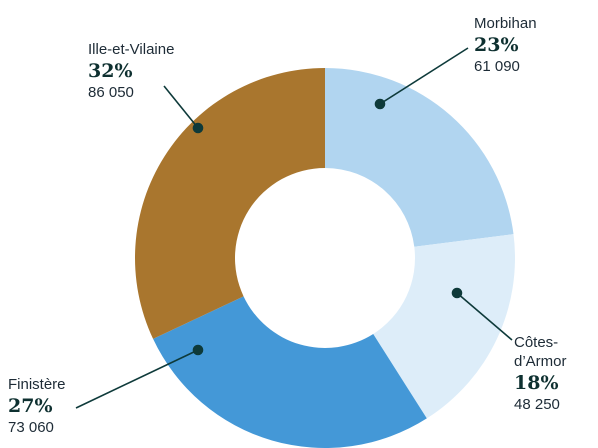  What do you see at coordinates (131, 49) in the screenshot?
I see `category-label: Ille-et-Vilaine` at bounding box center [131, 49].